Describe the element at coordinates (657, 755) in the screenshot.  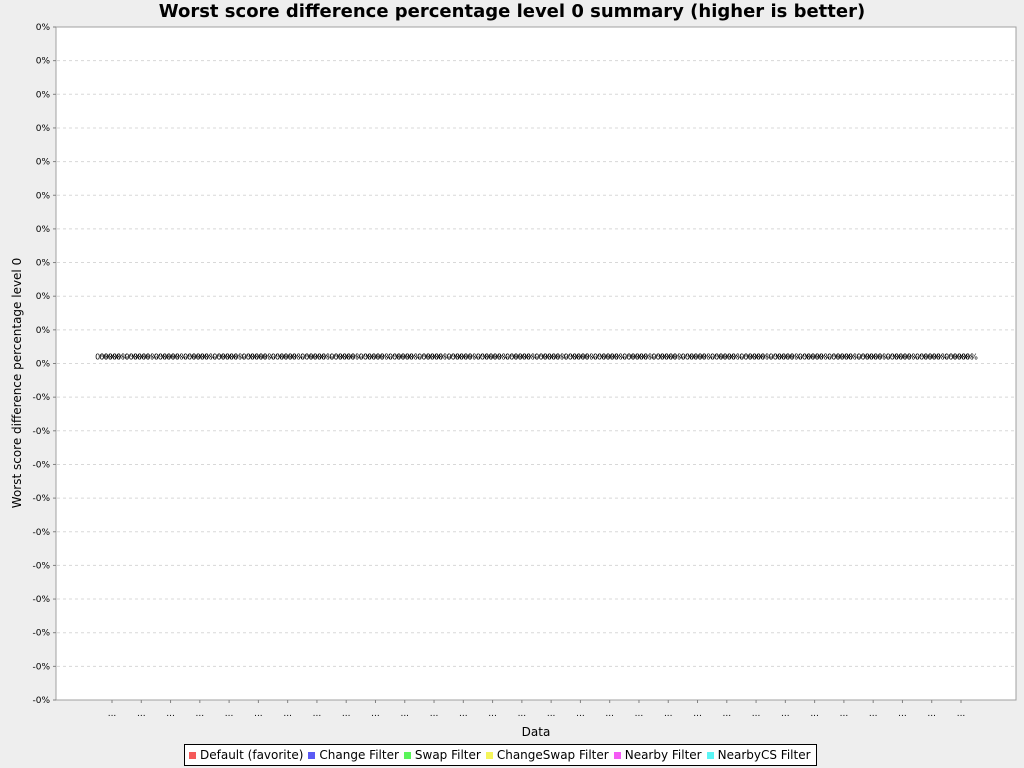
I see `legend-item: Nearby Filter` at that location.